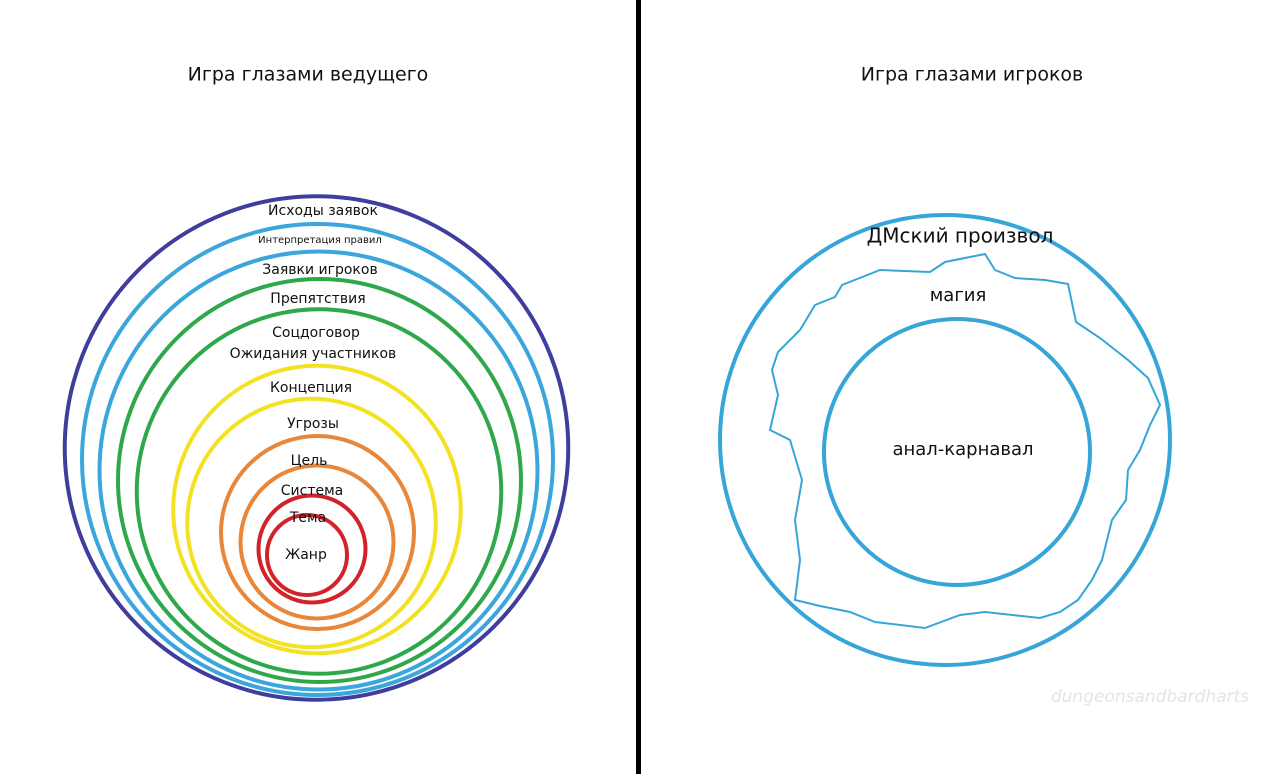  I want to click on right-label: ДМский произвол, so click(960, 236).